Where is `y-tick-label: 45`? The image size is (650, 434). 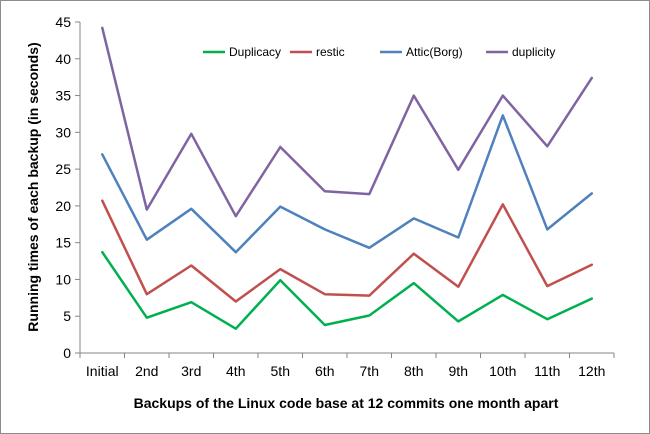
y-tick-label: 45 is located at coordinates (63, 22).